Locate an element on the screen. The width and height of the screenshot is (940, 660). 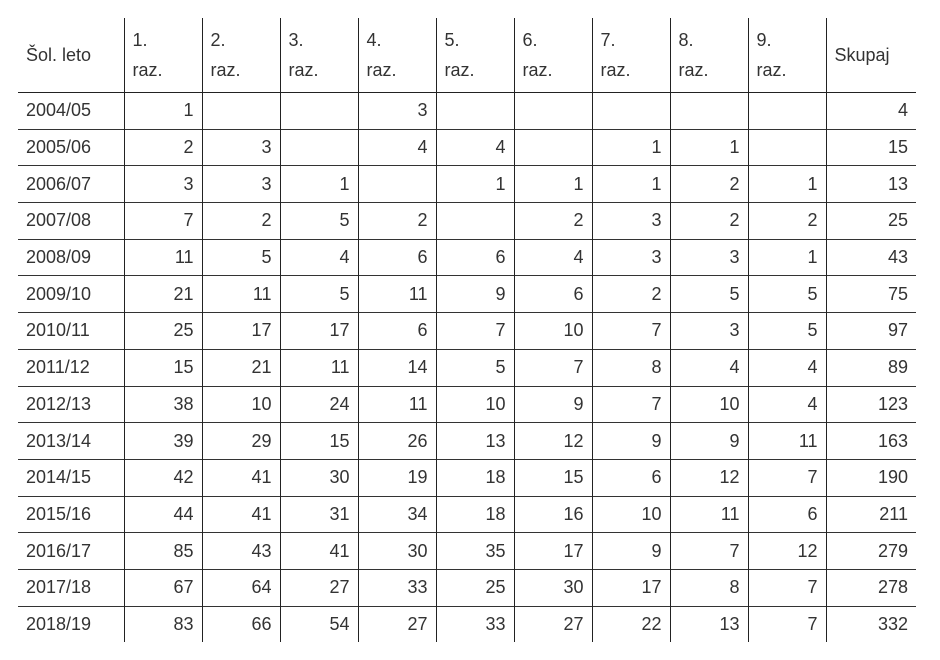
table-row: 2017/18 67 64 27 33 25 30 17 8 7 278 is located at coordinates (467, 587).